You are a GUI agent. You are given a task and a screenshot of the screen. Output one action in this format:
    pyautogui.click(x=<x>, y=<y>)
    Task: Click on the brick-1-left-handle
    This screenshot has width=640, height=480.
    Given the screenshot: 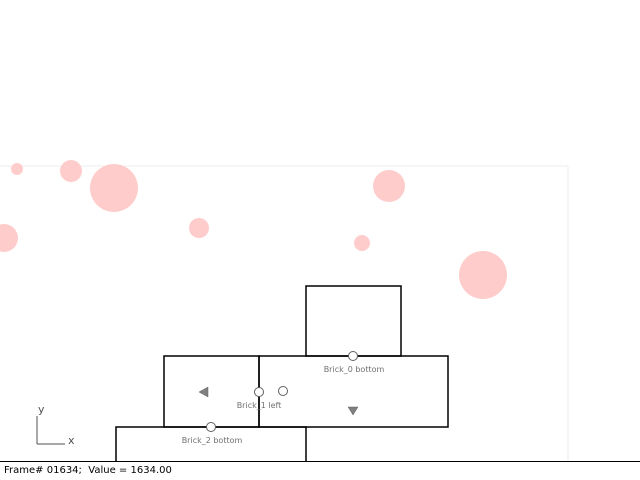 What is the action you would take?
    pyautogui.click(x=259, y=392)
    